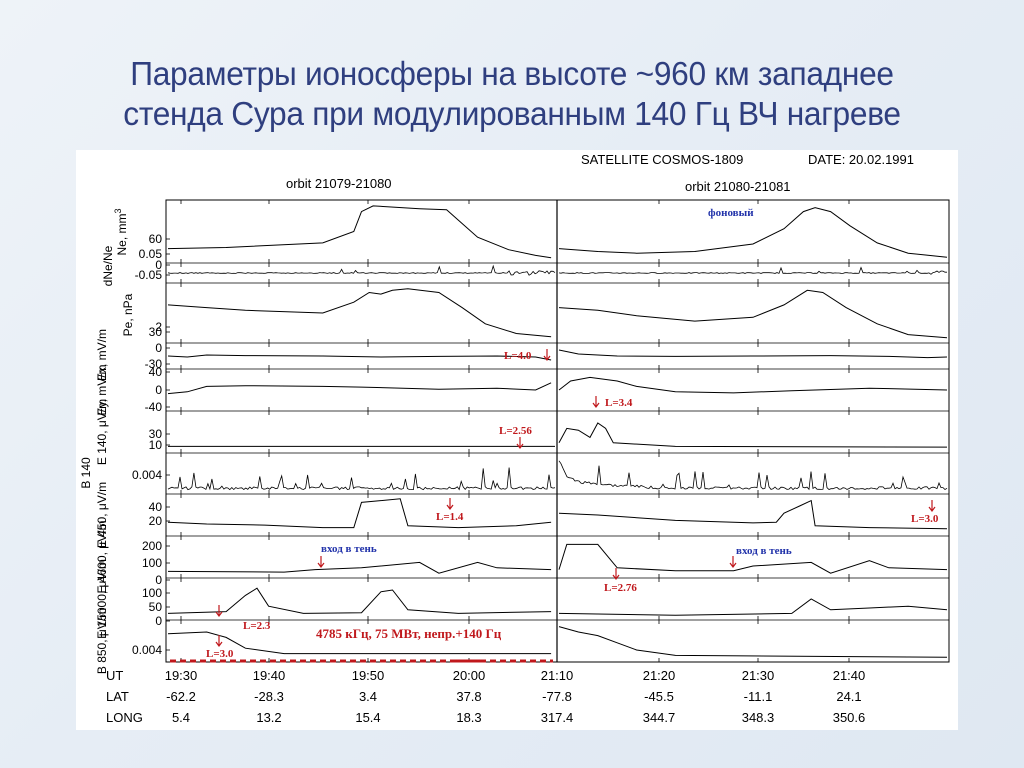 This screenshot has width=1024, height=768. What do you see at coordinates (154, 364) in the screenshot?
I see `y-tick-label: -30` at bounding box center [154, 364].